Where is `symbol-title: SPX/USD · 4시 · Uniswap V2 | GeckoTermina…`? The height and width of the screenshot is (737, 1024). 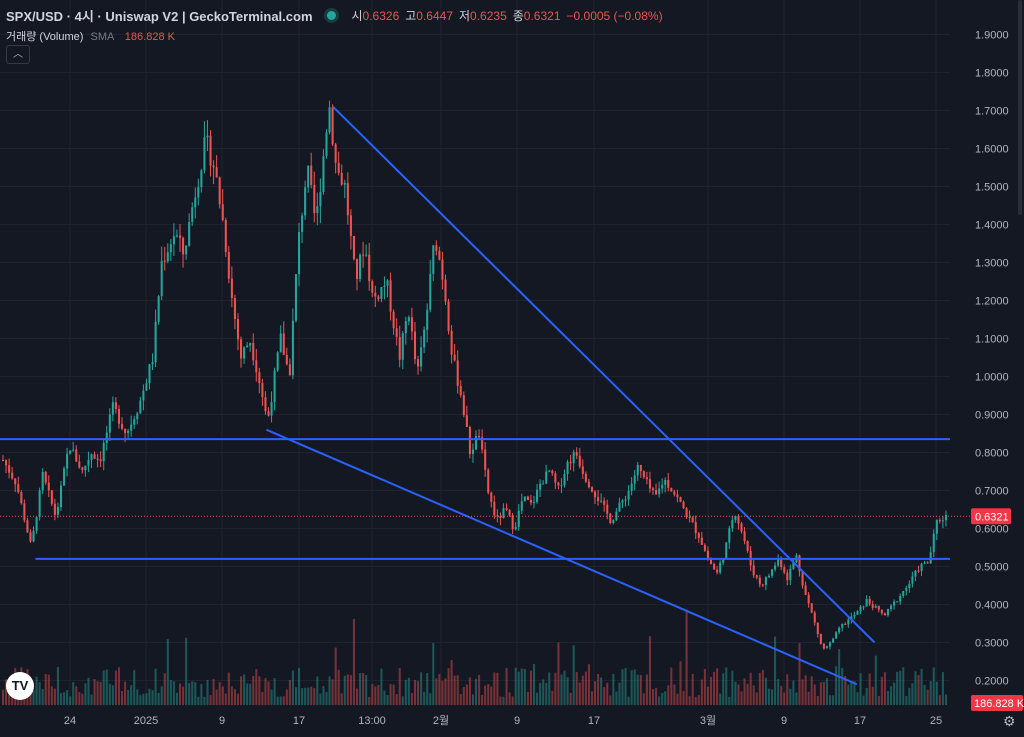
symbol-title: SPX/USD · 4시 · Uniswap V2 | GeckoTermina… is located at coordinates (159, 16).